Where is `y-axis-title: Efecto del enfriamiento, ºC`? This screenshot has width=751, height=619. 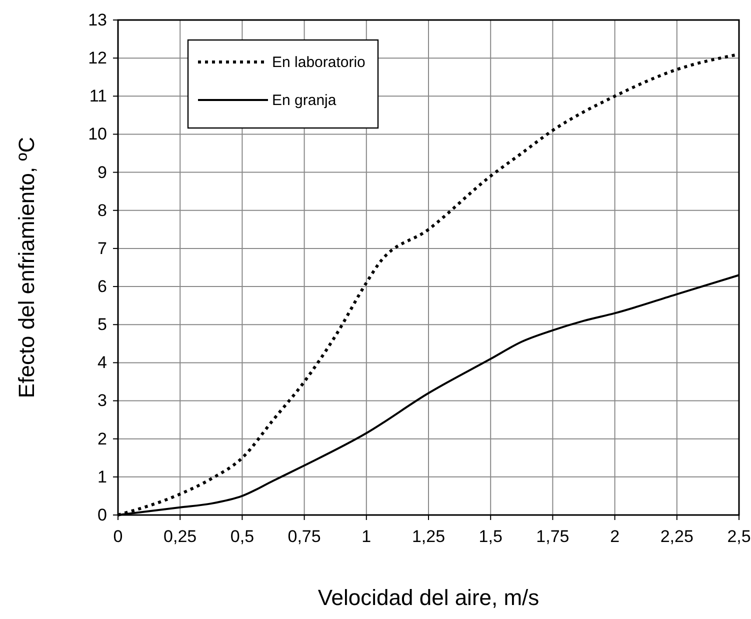
y-axis-title: Efecto del enfriamiento, ºC is located at coordinates (26, 267).